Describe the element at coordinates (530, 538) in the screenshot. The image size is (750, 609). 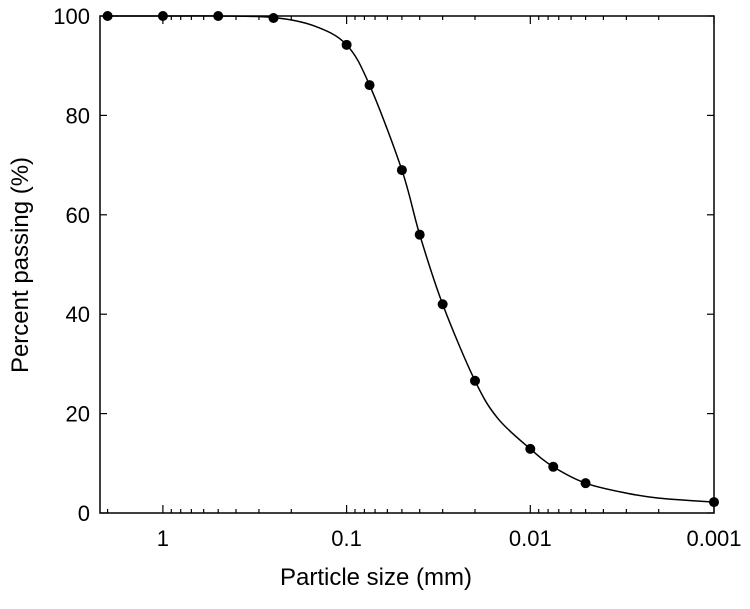
I see `x-tick-label: 0.01` at that location.